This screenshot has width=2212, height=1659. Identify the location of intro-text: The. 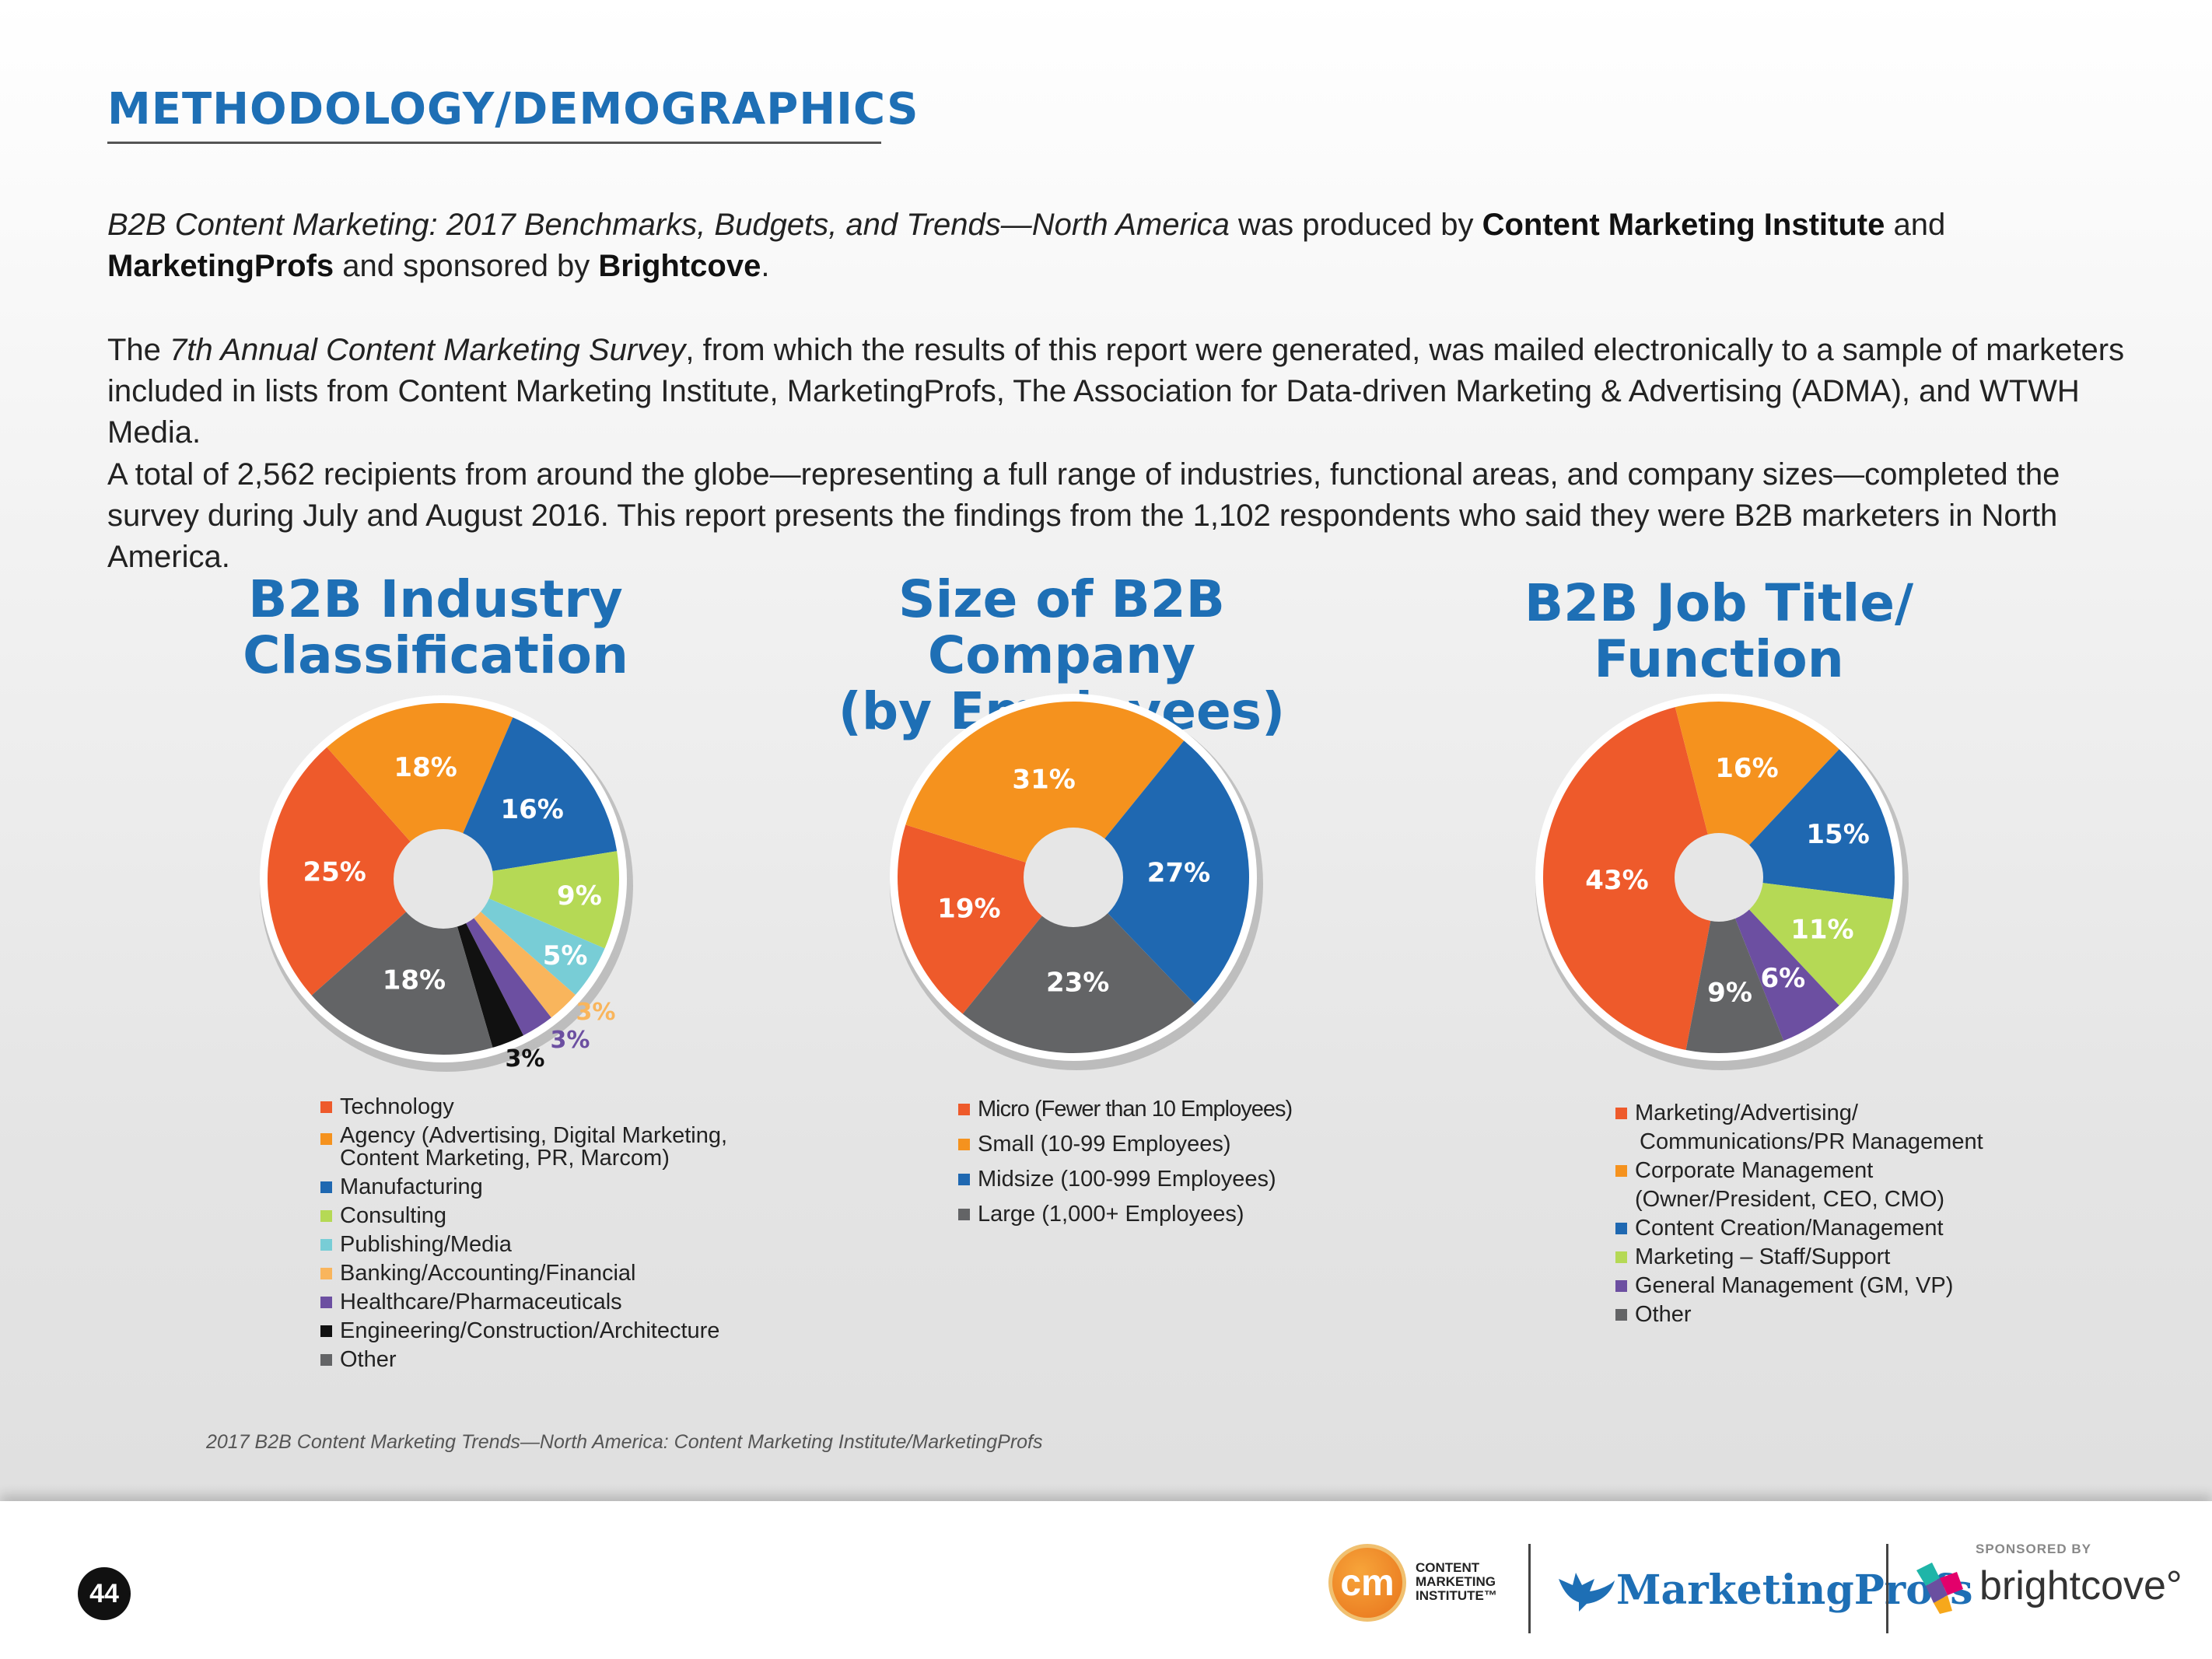
(138, 350).